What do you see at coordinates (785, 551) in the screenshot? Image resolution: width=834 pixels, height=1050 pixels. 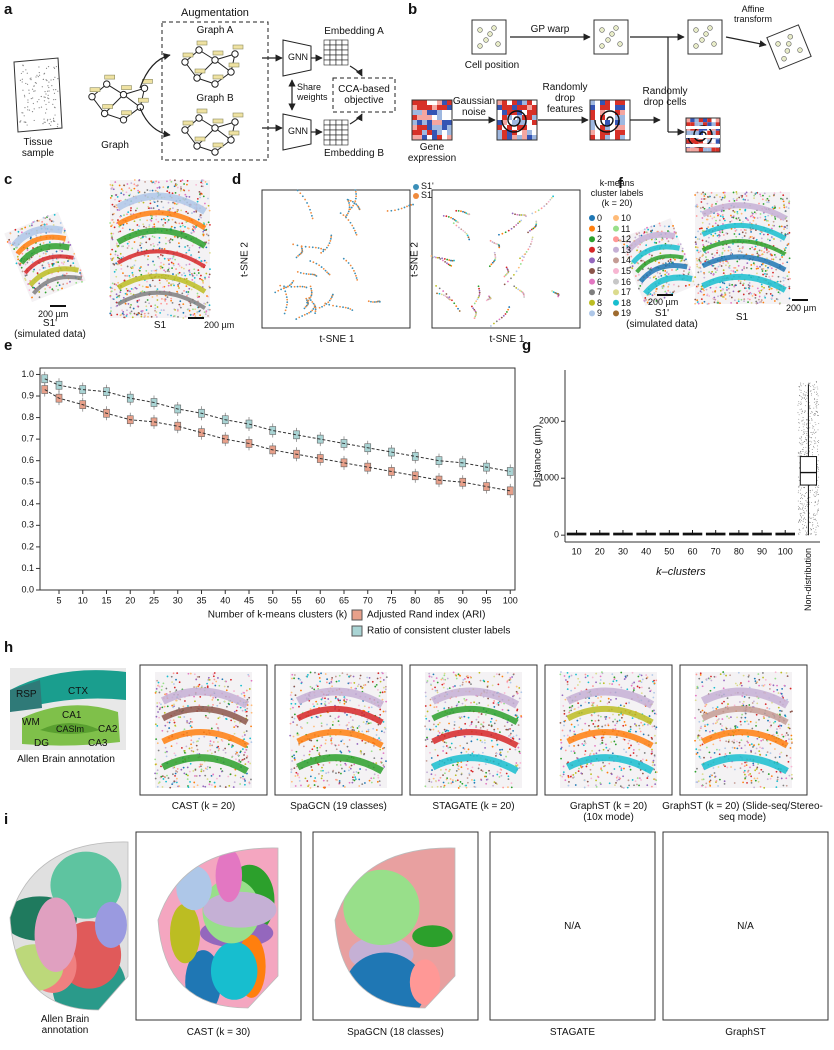 I see `x-tick-label: 100` at bounding box center [785, 551].